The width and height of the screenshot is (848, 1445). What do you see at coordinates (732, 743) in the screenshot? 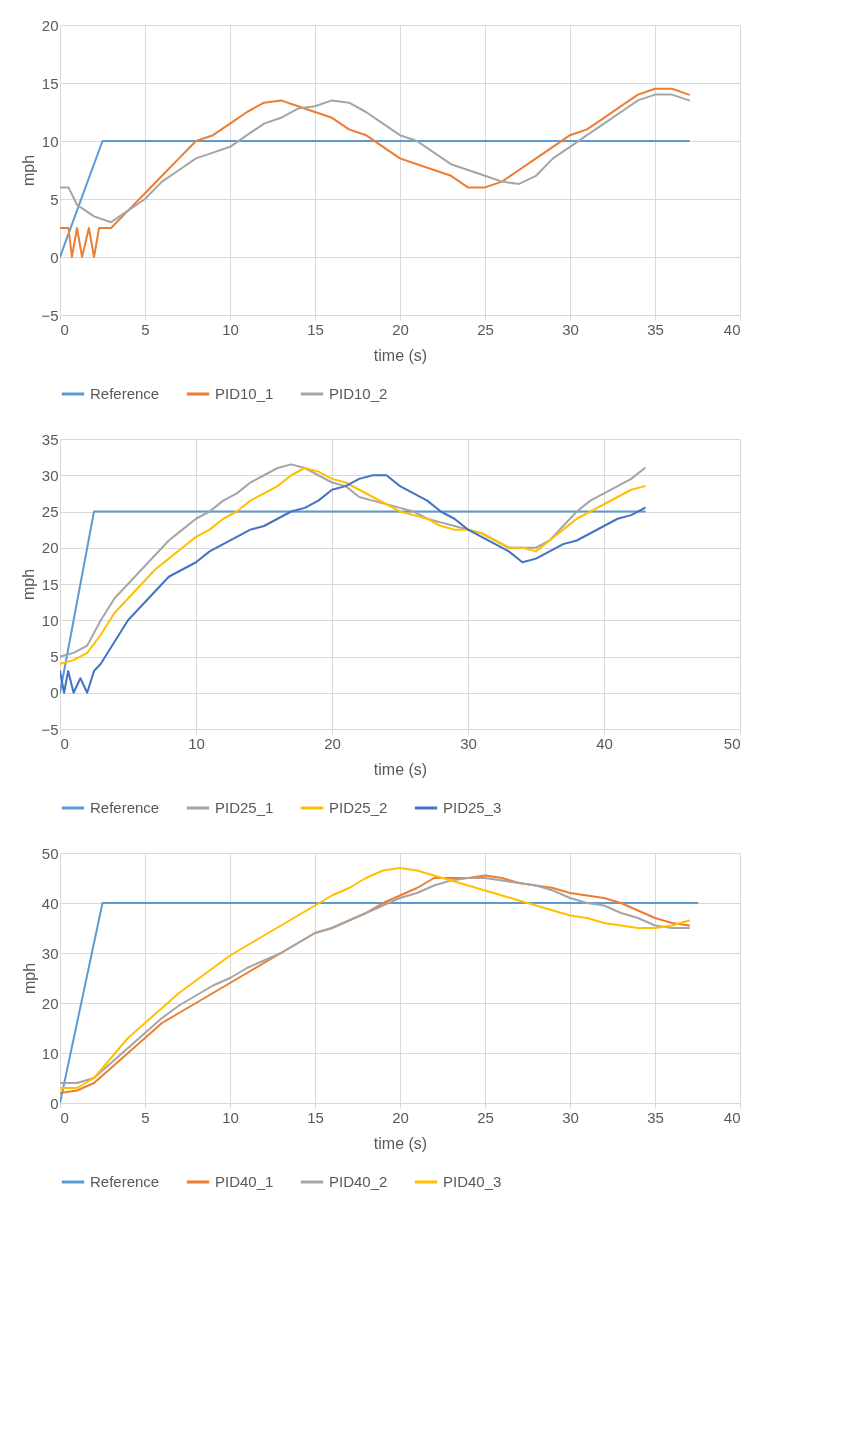
I see `x-tick-label: 50` at bounding box center [732, 743].